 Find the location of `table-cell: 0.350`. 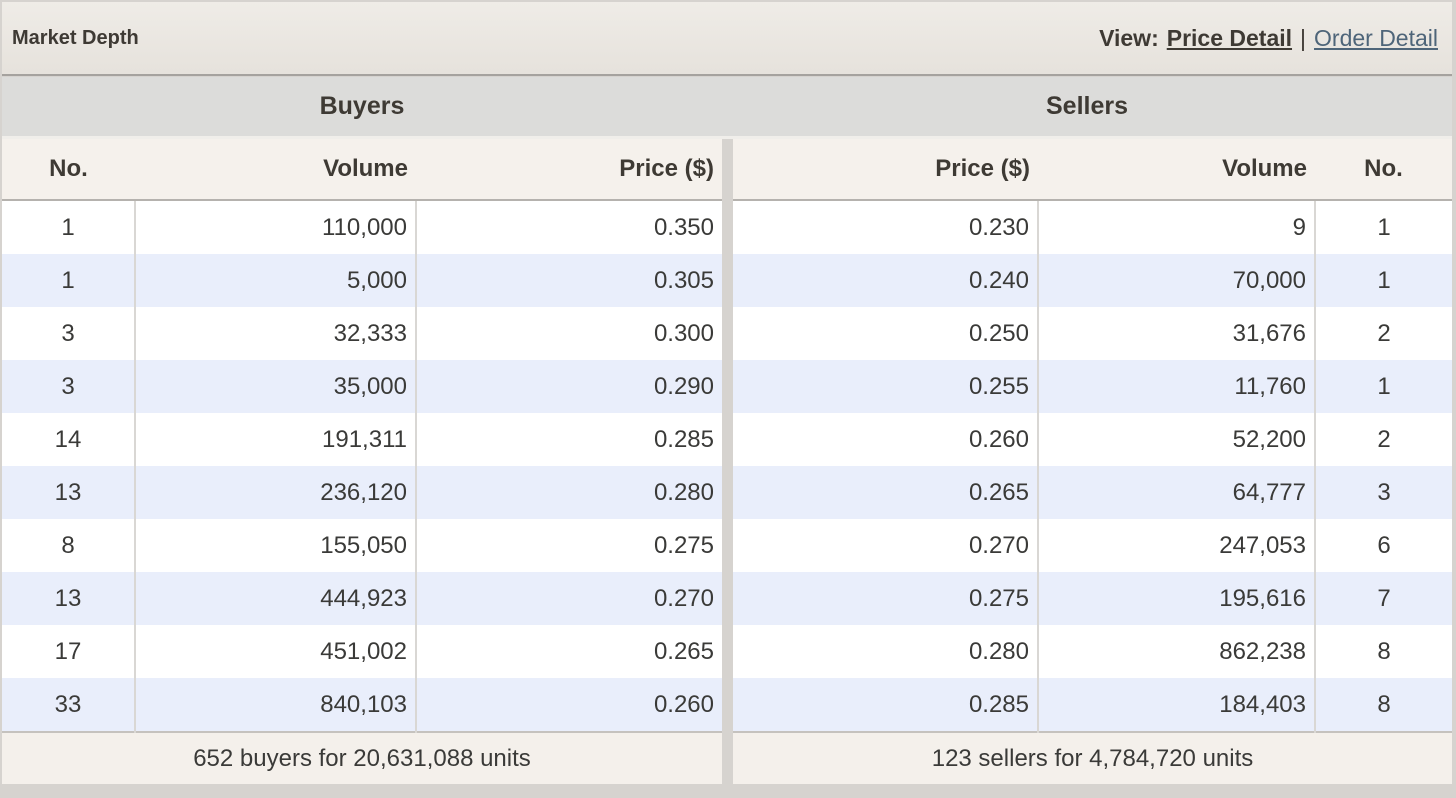

table-cell: 0.350 is located at coordinates (568, 227).